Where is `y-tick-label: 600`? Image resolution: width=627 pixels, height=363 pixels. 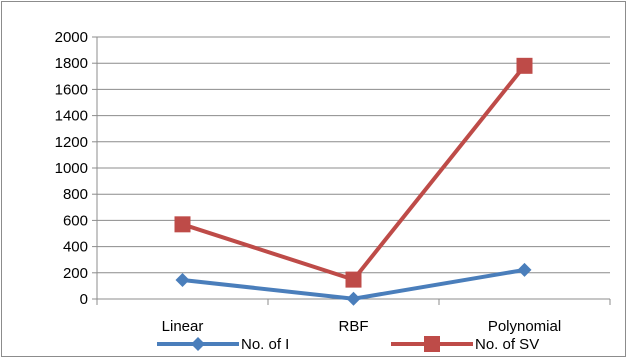
y-tick-label: 600 is located at coordinates (75, 220).